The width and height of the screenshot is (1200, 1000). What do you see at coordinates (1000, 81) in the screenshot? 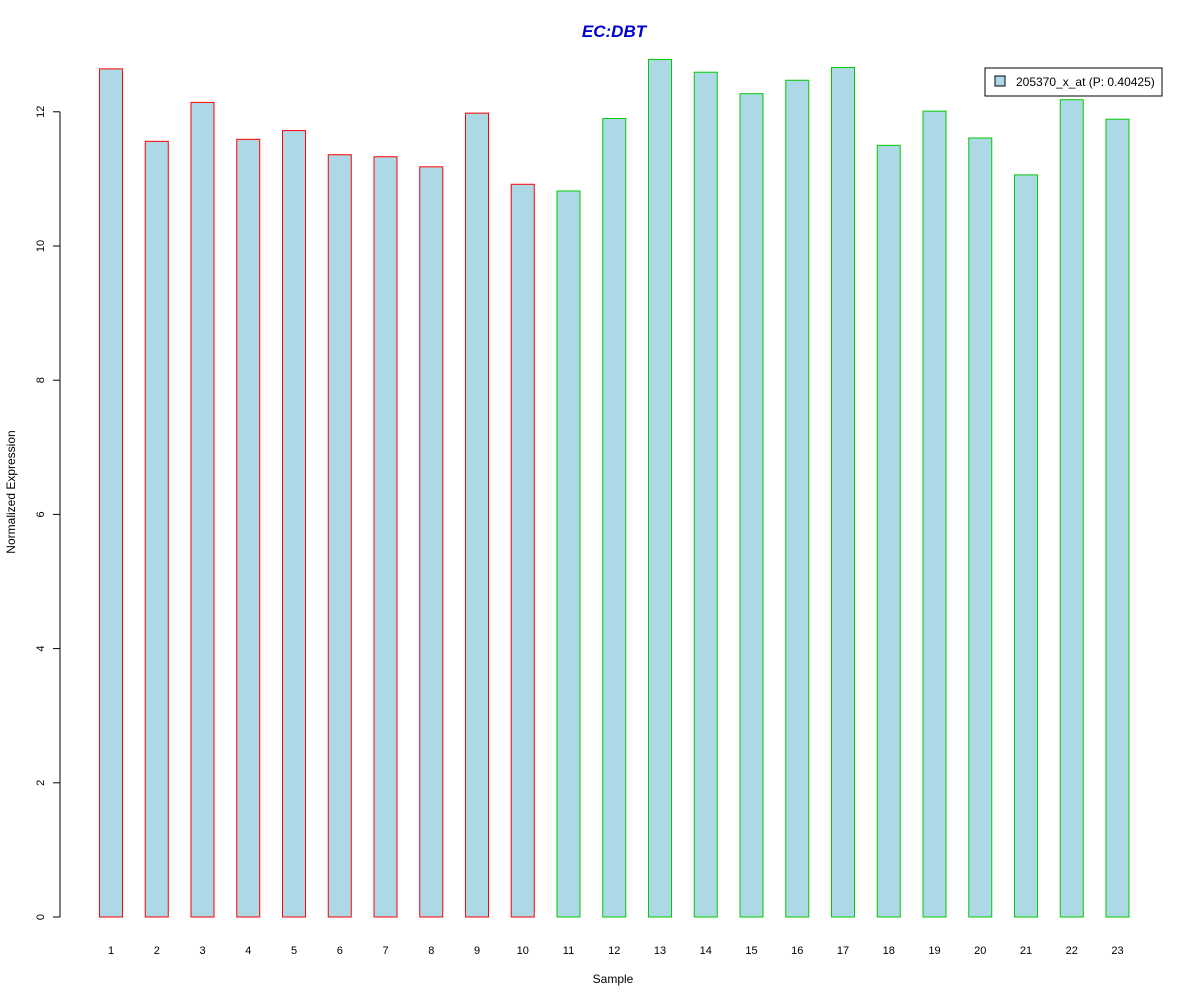
I see `legend-swatch` at bounding box center [1000, 81].